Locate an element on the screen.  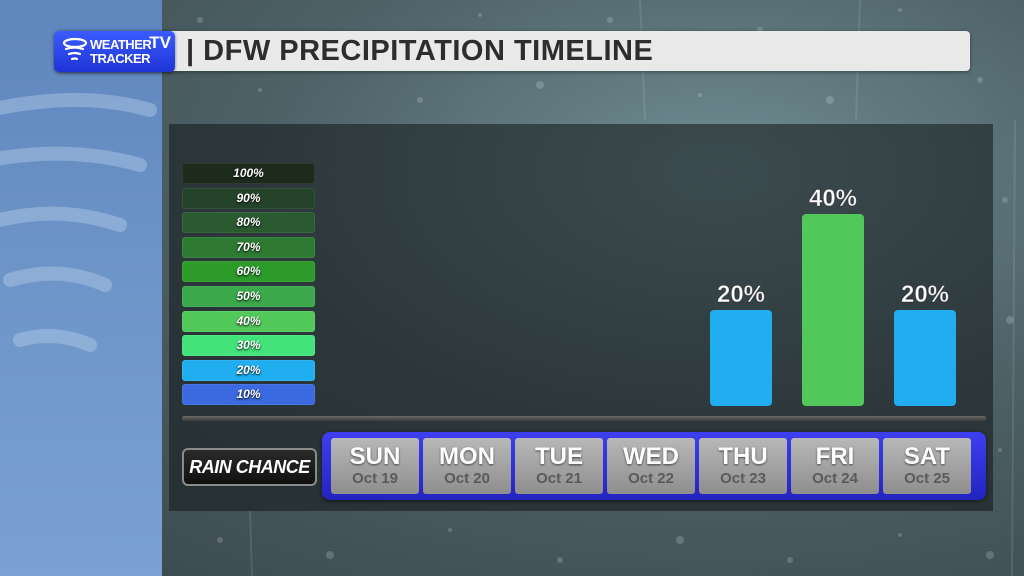
day-cell-thu: THU Oct 23 is located at coordinates (743, 466).